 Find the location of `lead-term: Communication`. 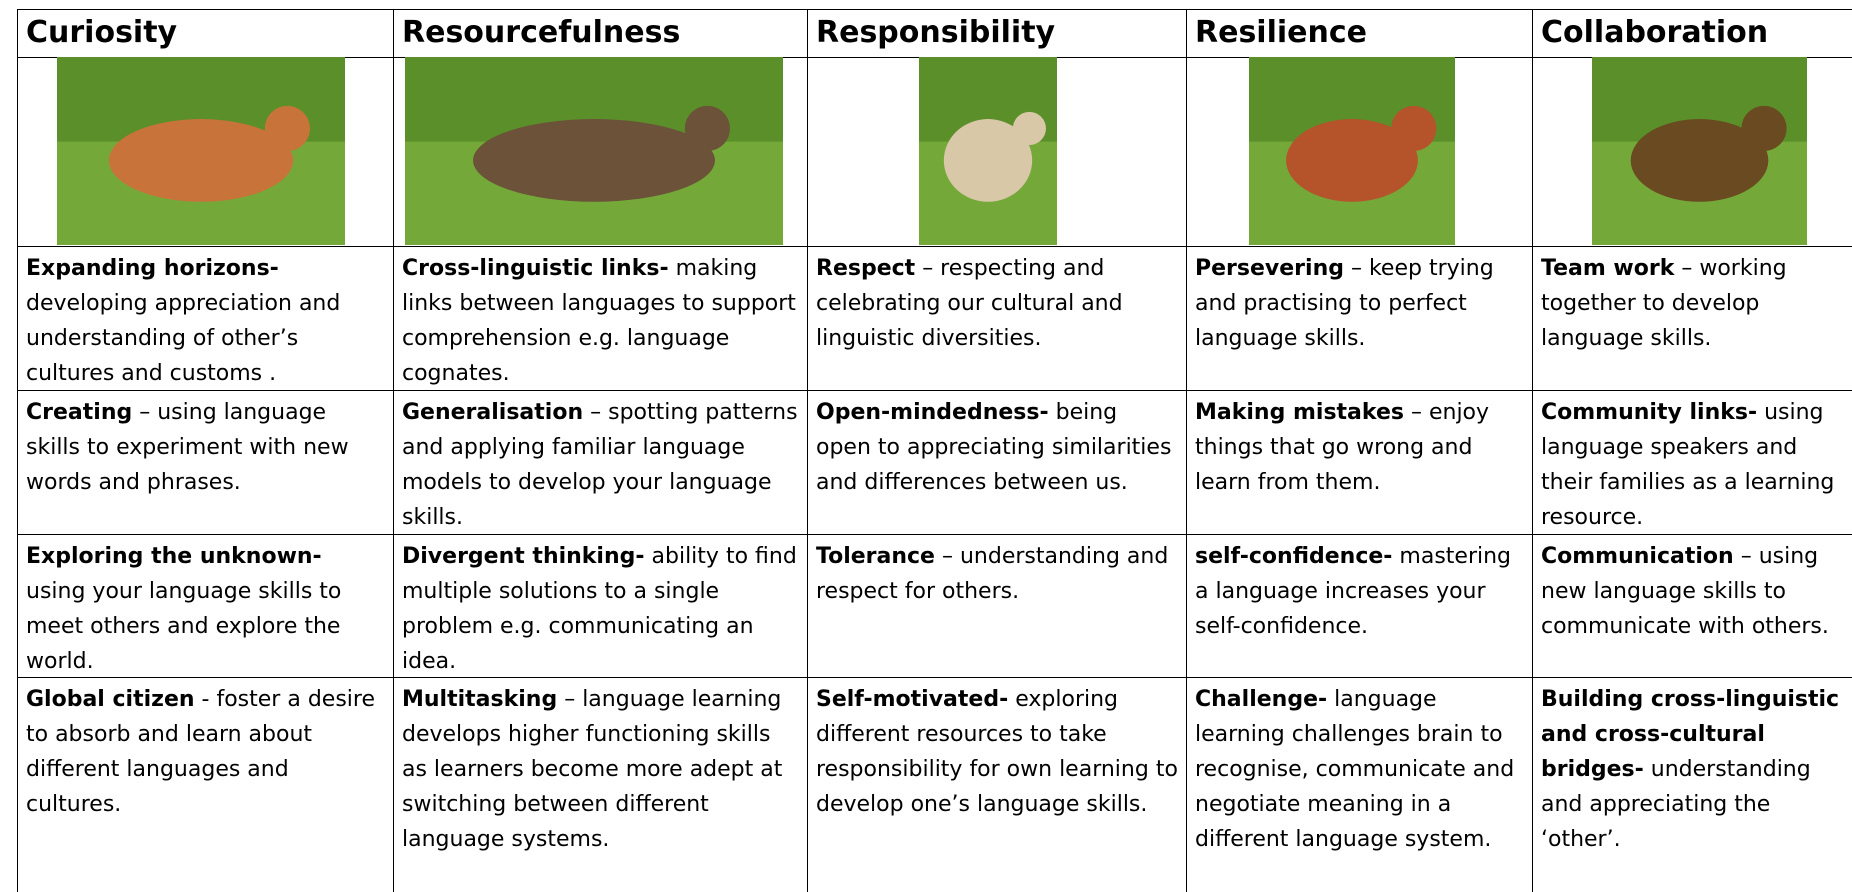

lead-term: Communication is located at coordinates (1637, 556).